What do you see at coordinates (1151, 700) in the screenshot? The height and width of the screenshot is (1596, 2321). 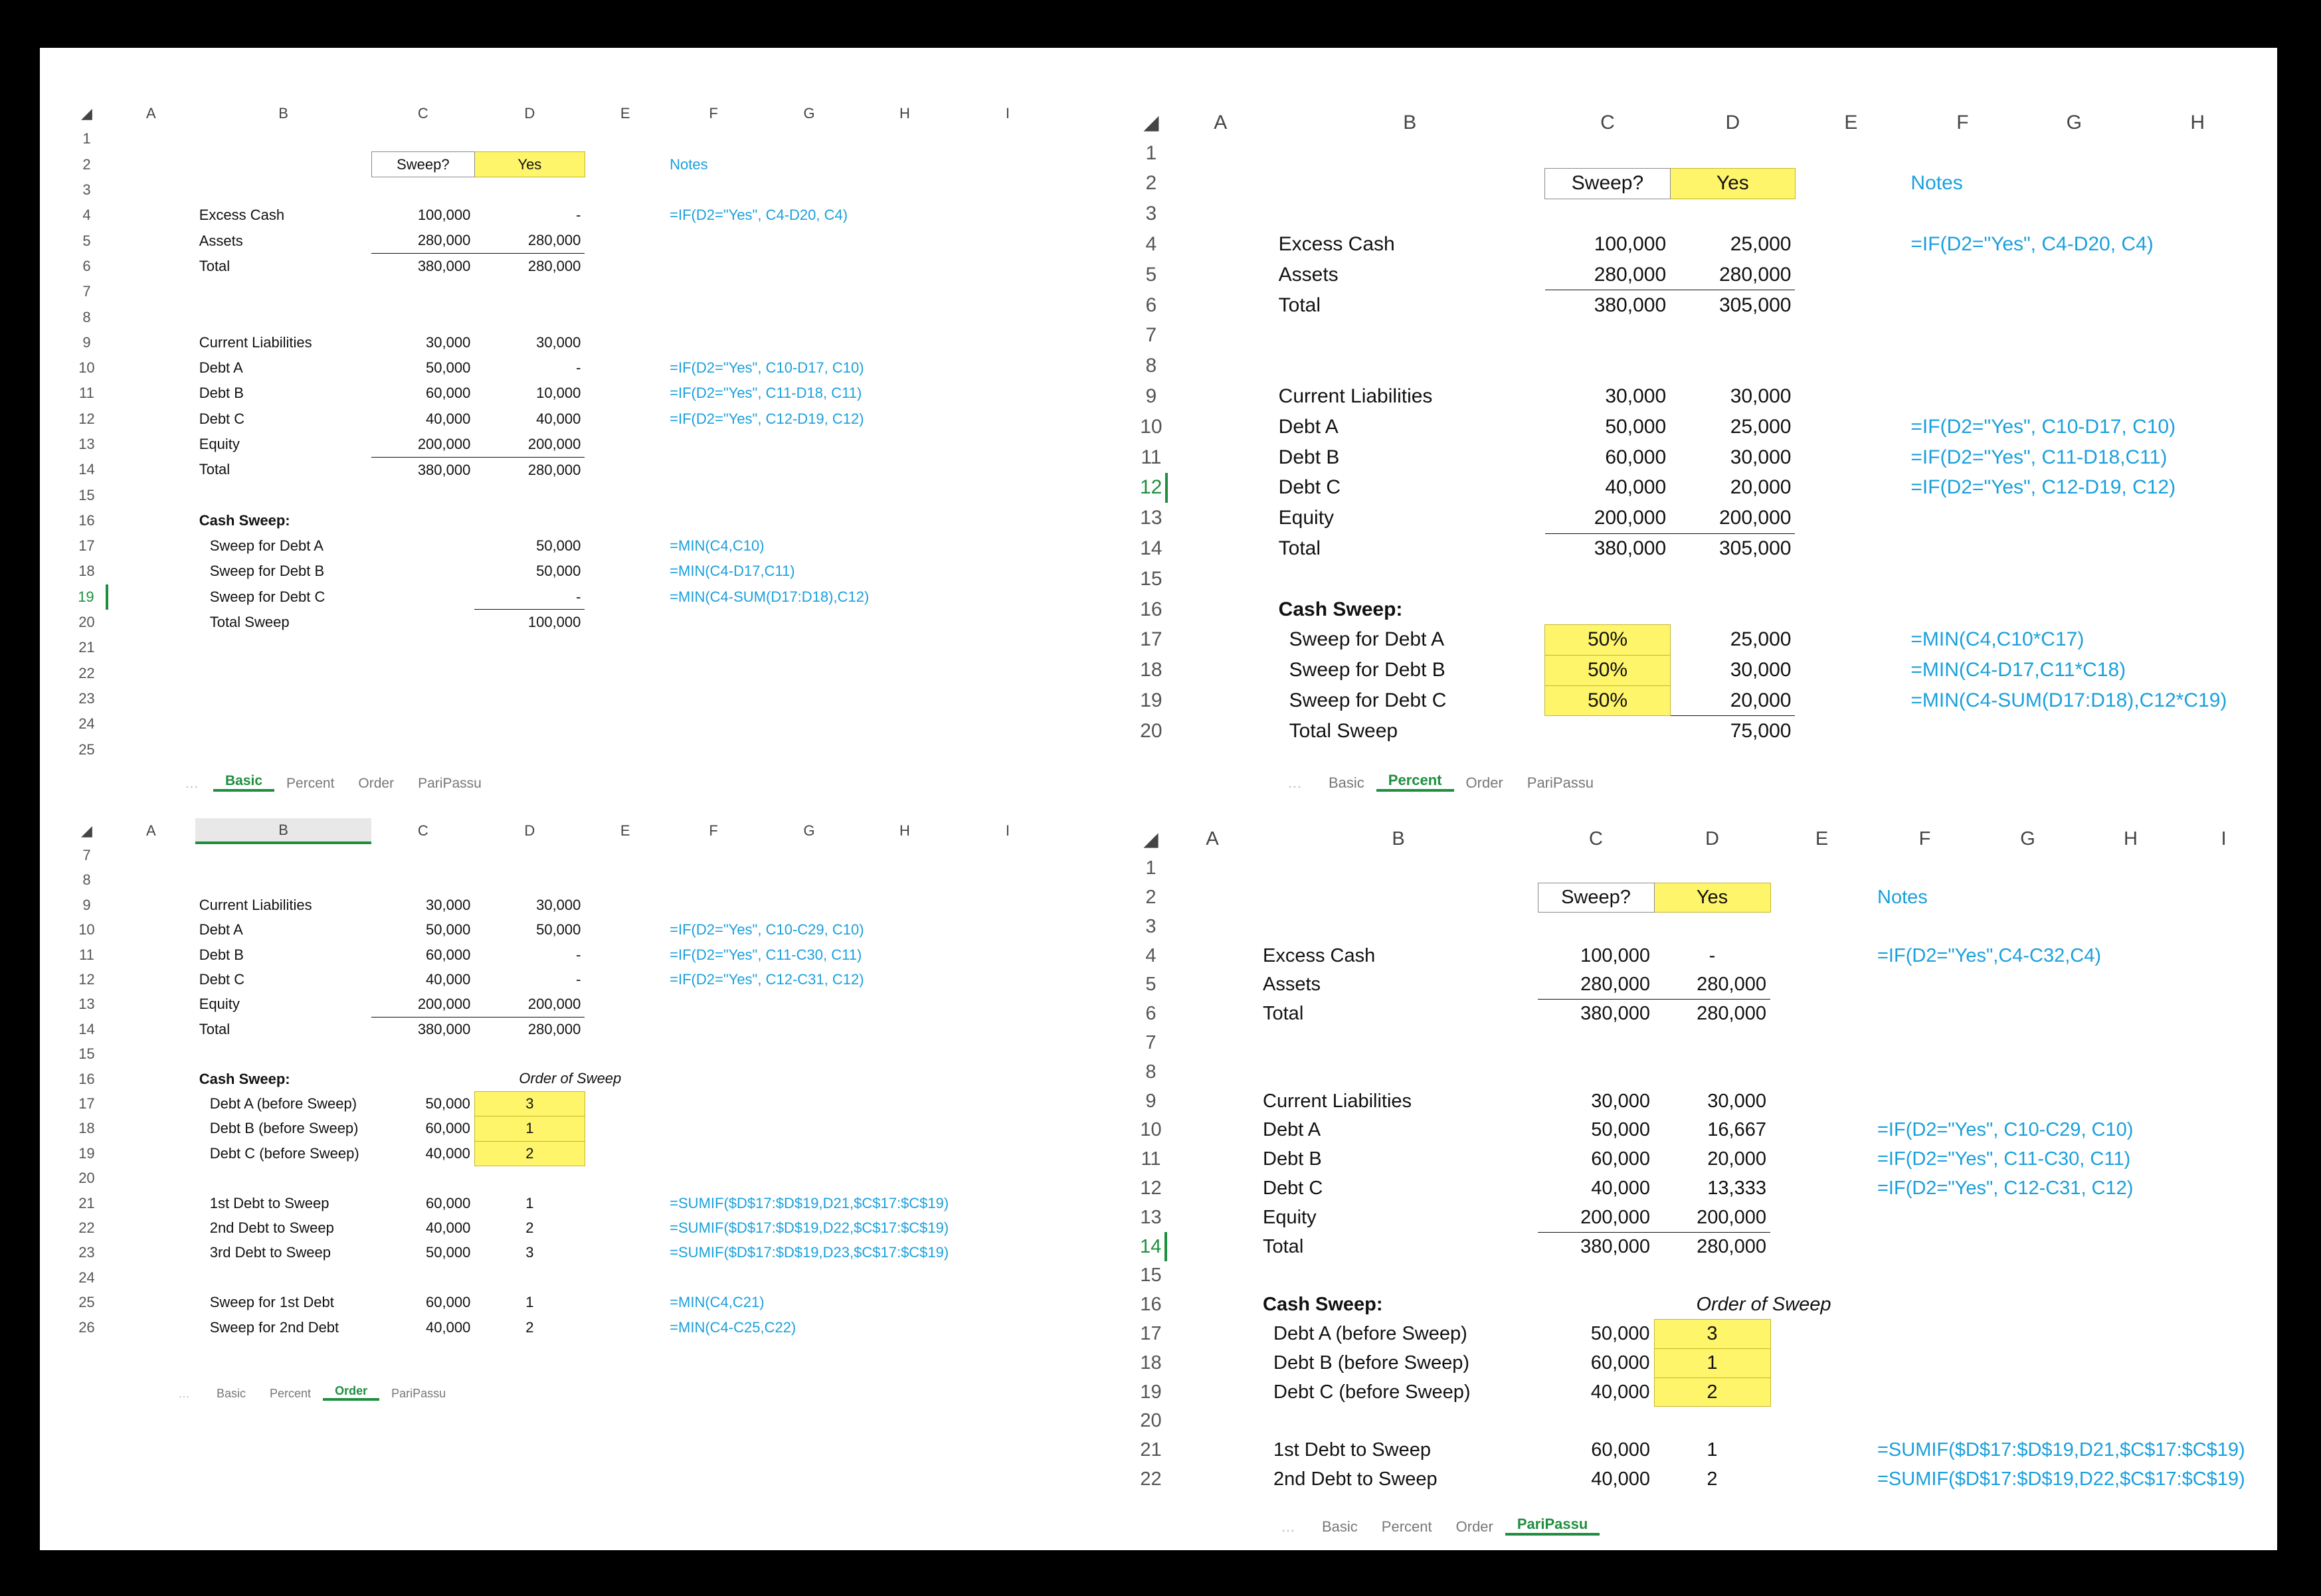 I see `row-header: 19` at bounding box center [1151, 700].